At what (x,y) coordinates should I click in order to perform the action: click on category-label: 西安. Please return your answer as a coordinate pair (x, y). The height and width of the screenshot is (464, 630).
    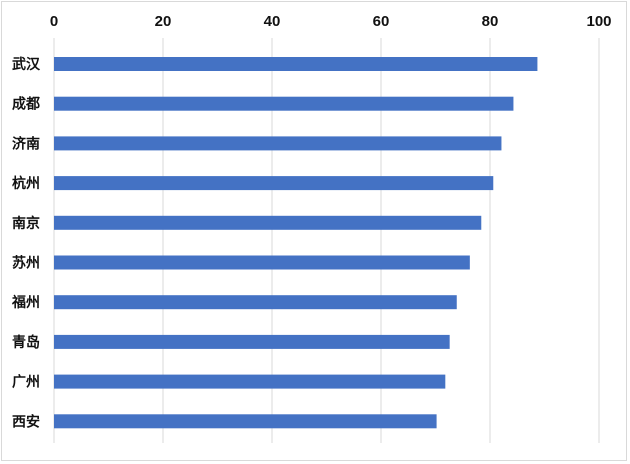
    Looking at the image, I should click on (26, 421).